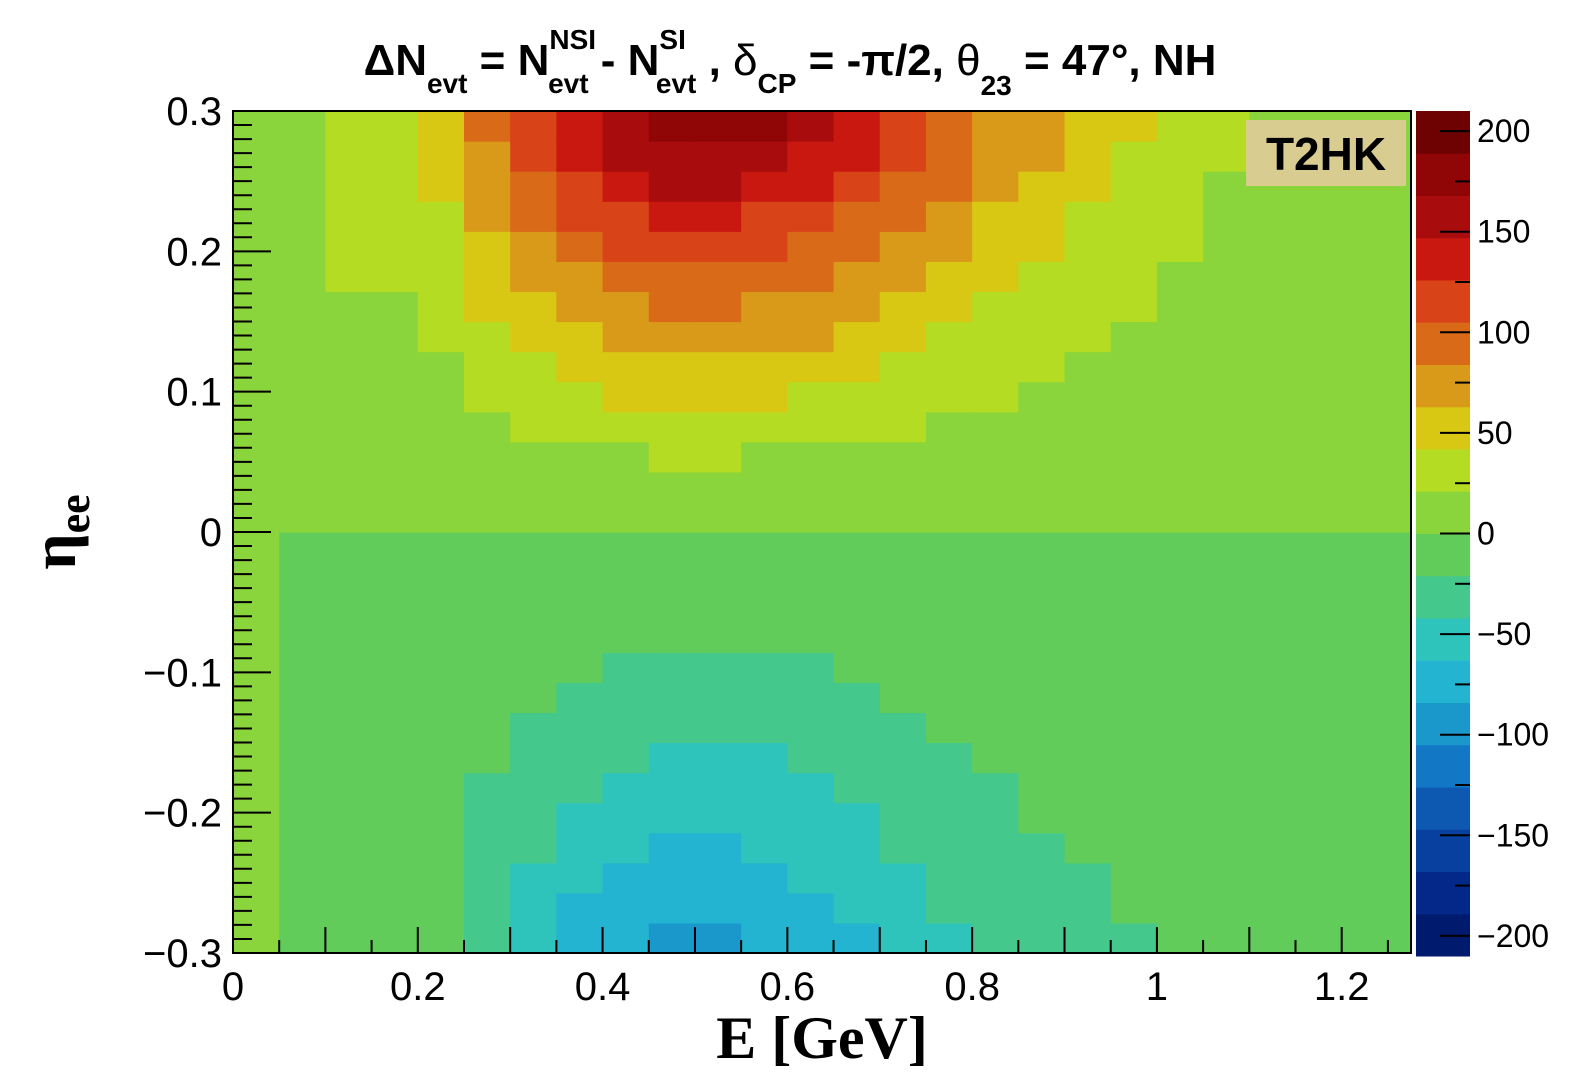  Describe the element at coordinates (194, 393) in the screenshot. I see `y-tick-label: 0.1` at that location.